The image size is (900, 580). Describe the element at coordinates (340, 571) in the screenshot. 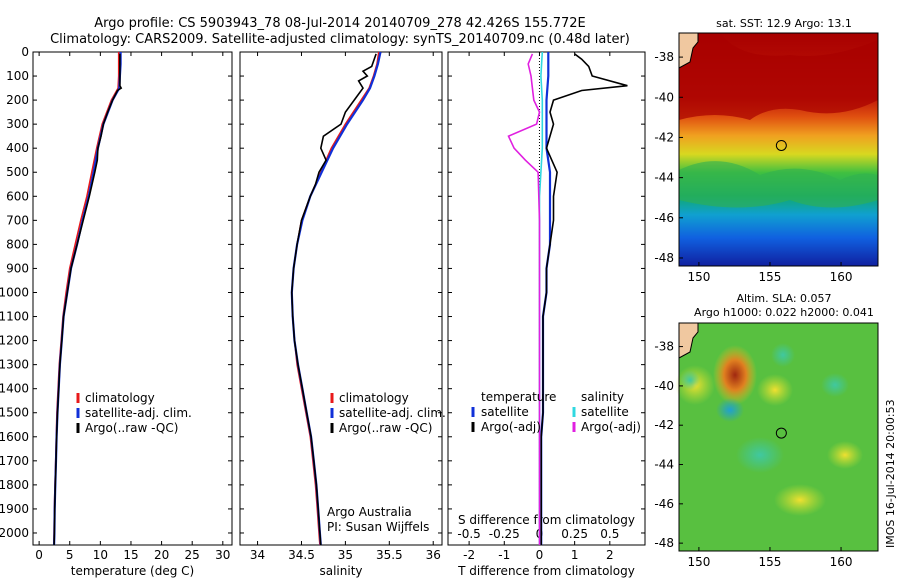

I see `salinity-x-axis-label: salinity` at that location.